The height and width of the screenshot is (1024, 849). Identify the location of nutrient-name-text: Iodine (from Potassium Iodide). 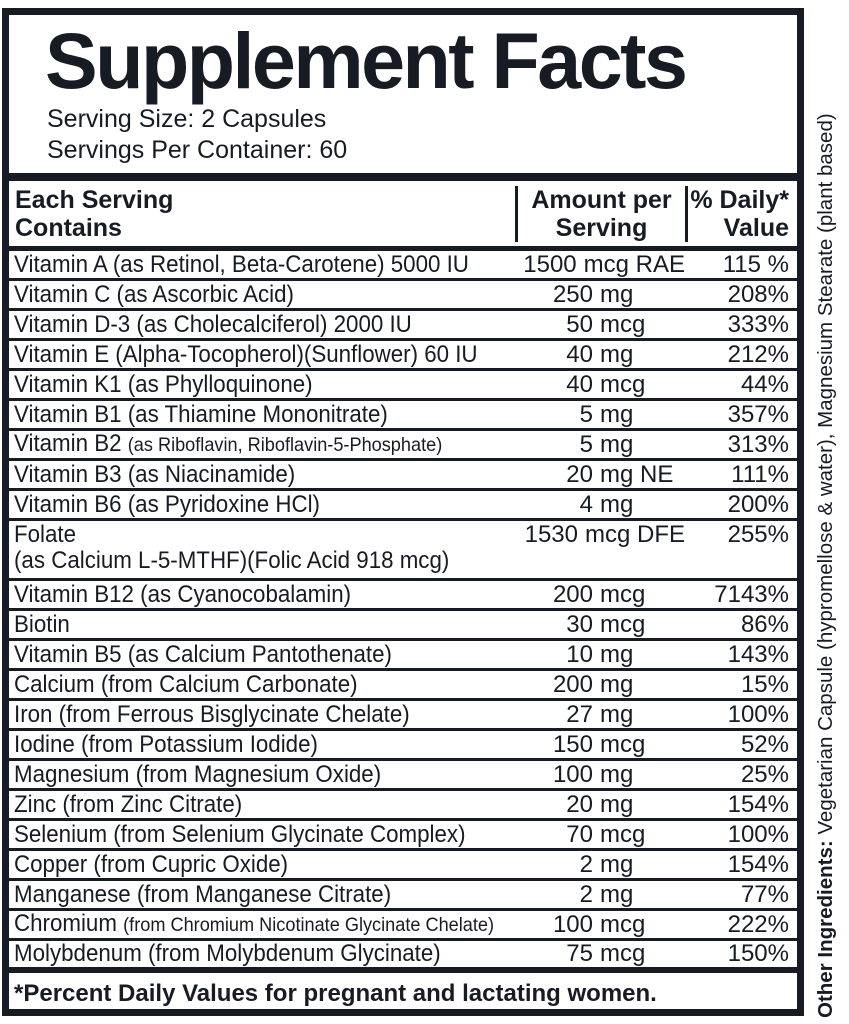
(166, 745).